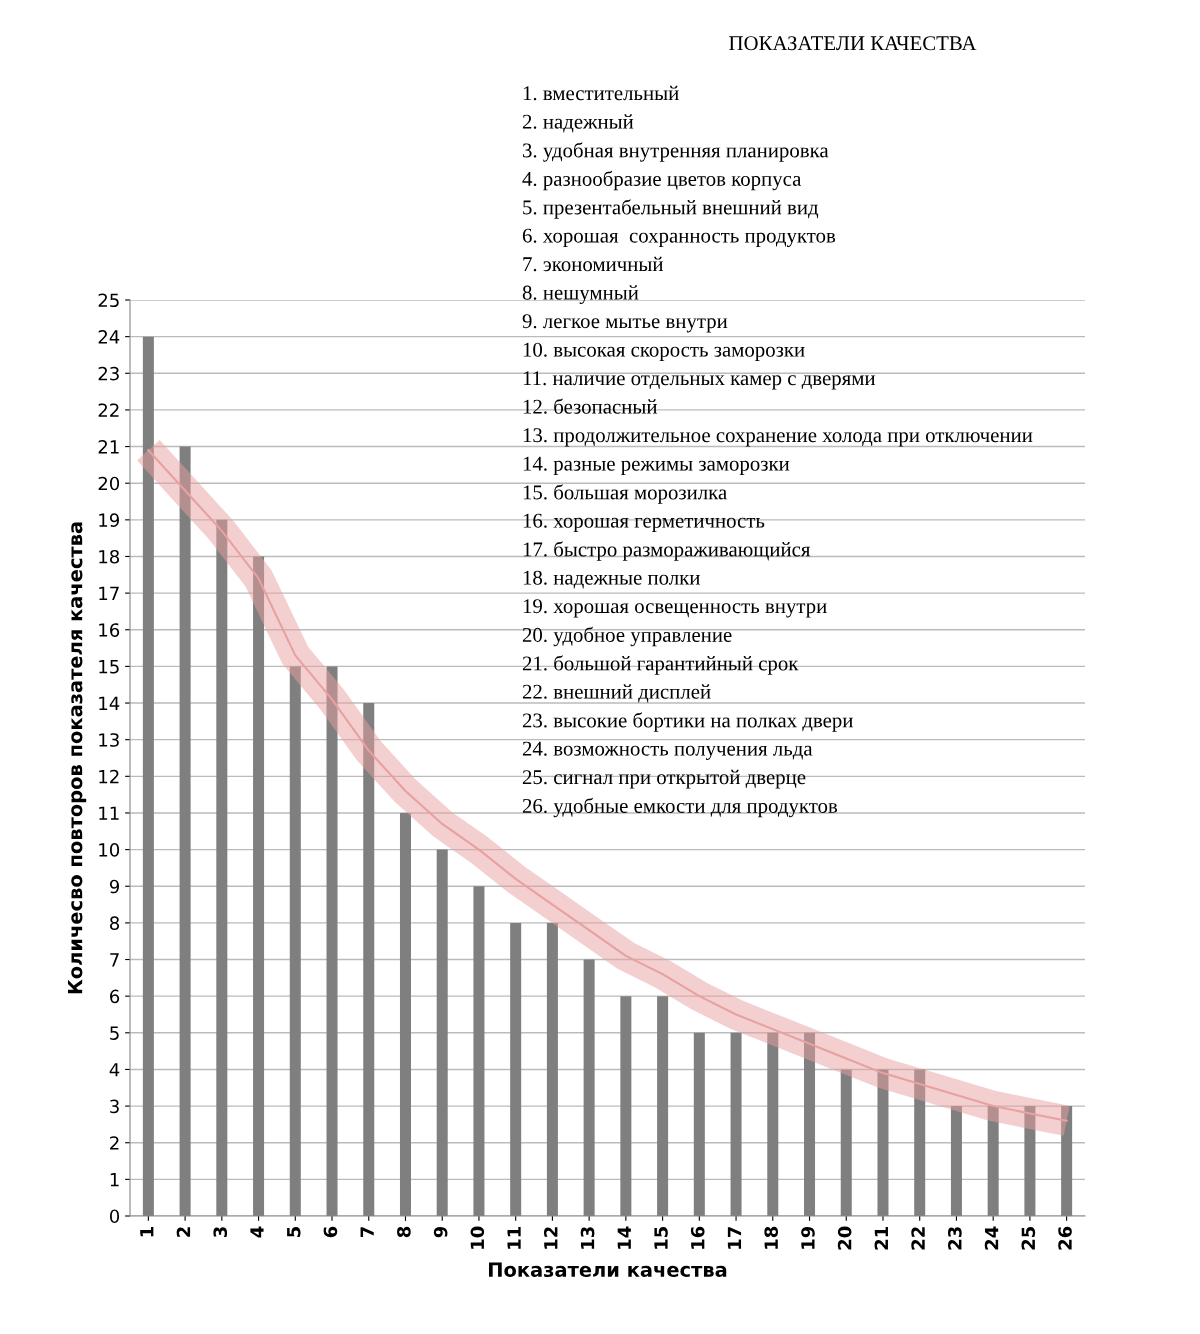 Image resolution: width=1200 pixels, height=1334 pixels. I want to click on x-tick-label: 13, so click(587, 1238).